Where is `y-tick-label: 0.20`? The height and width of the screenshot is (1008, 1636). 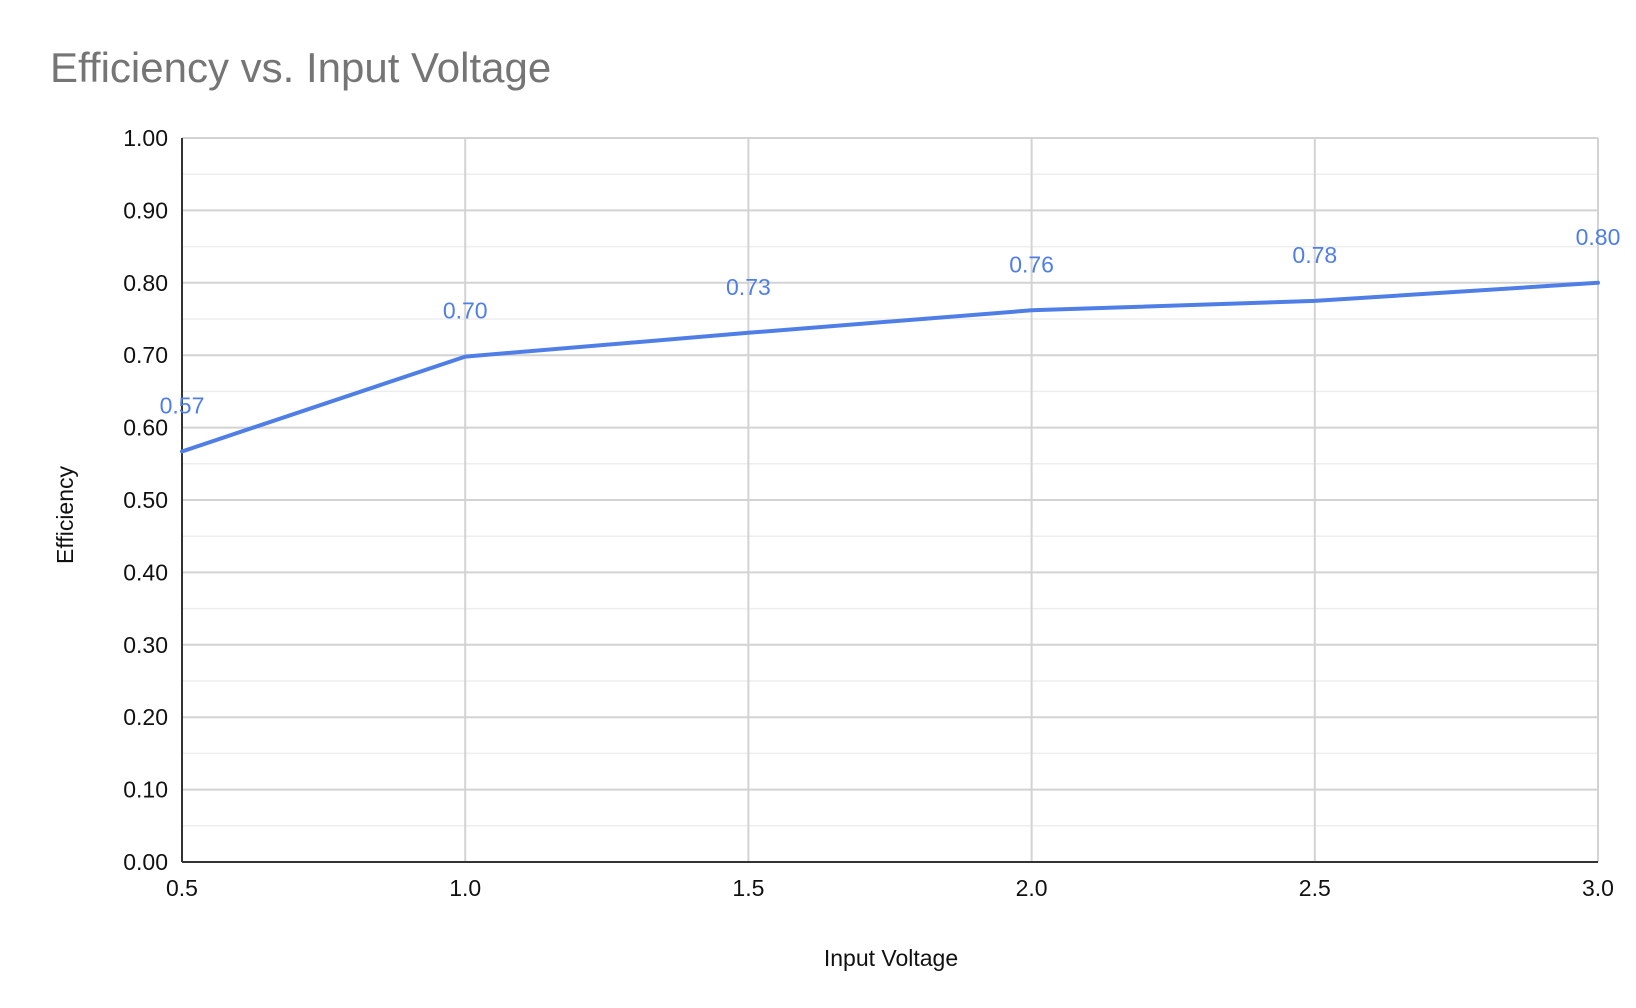 y-tick-label: 0.20 is located at coordinates (145, 717).